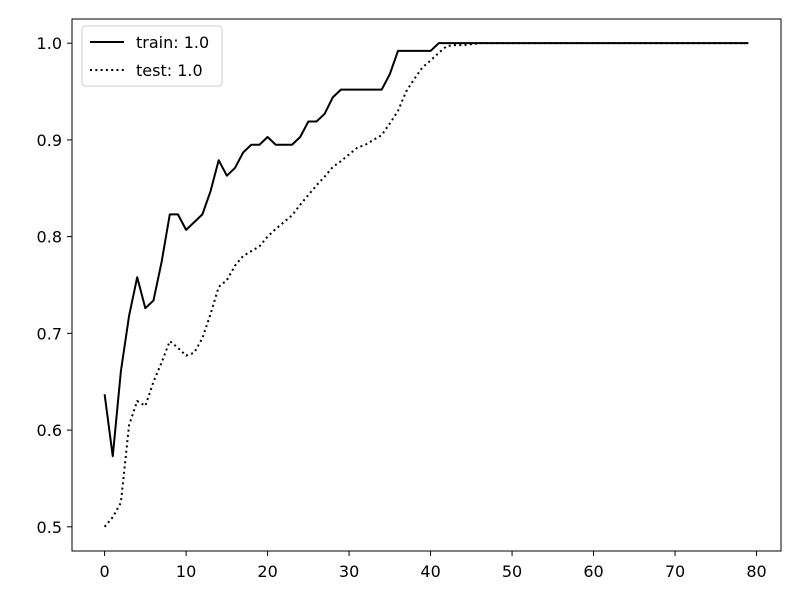 This screenshot has height=600, width=800. What do you see at coordinates (49, 430) in the screenshot?
I see `y-tick-label: 0.6` at bounding box center [49, 430].